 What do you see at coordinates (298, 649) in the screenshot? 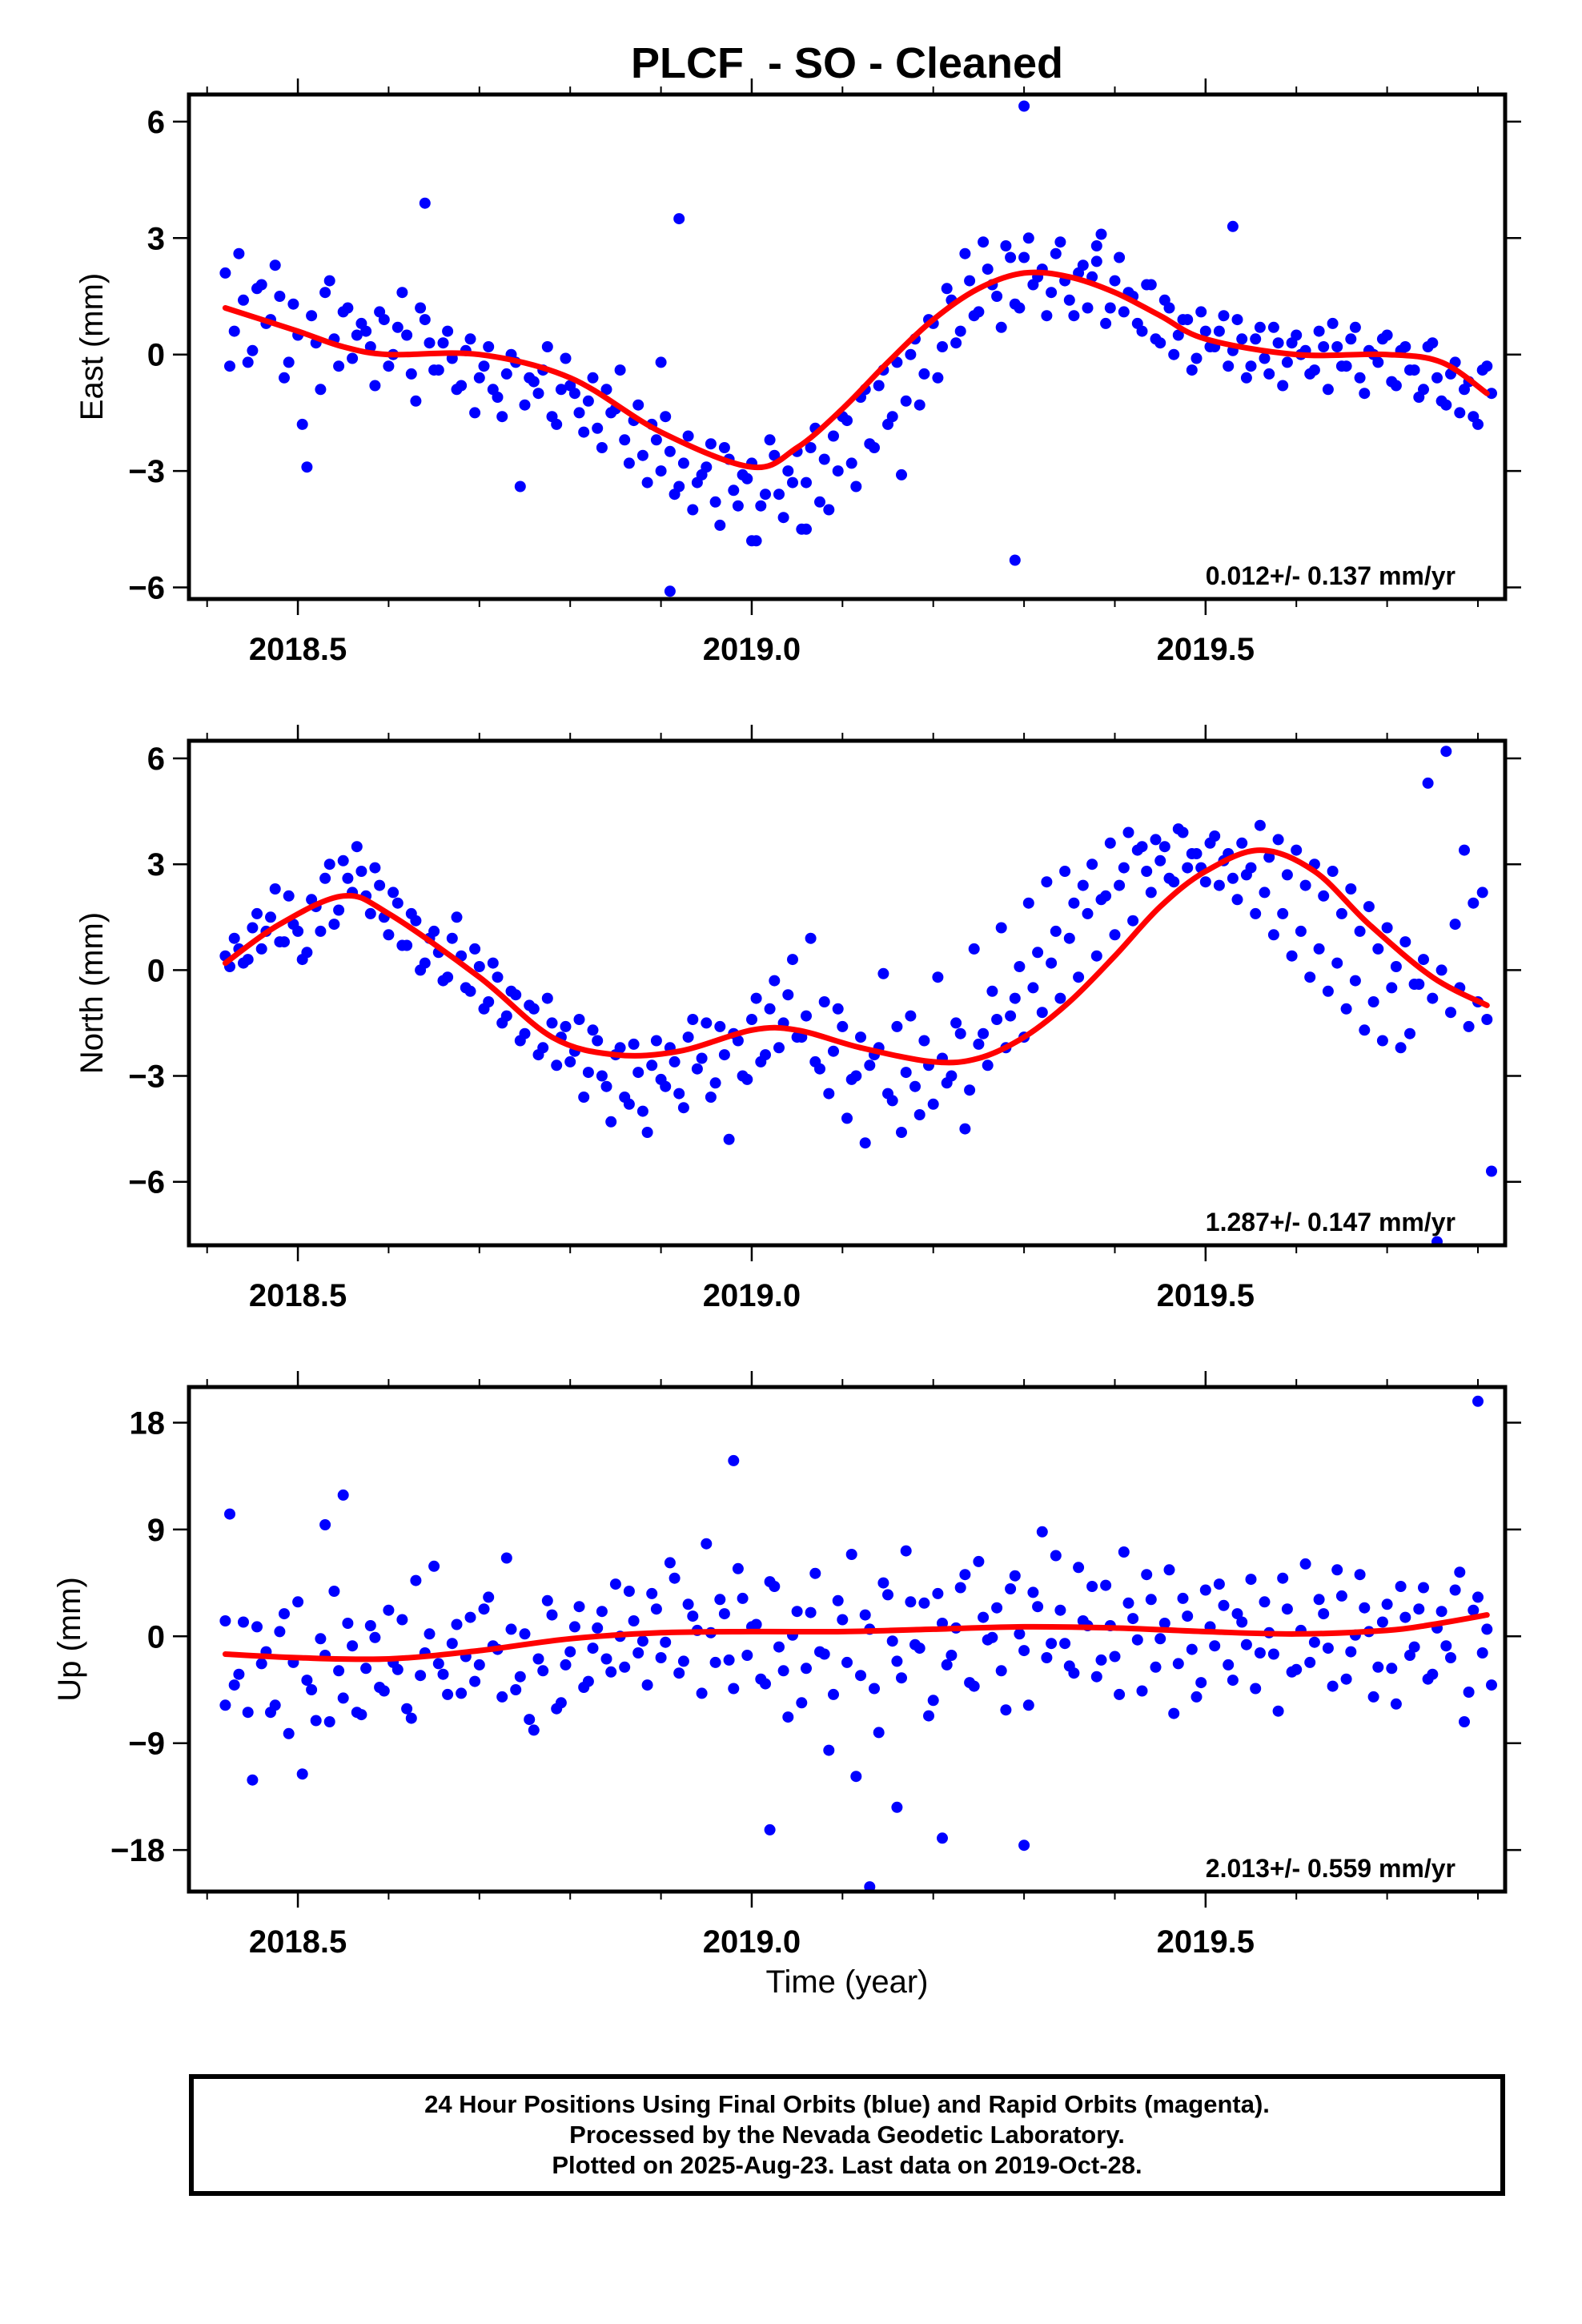
I see `x-tick-label: 2018.5` at bounding box center [298, 649].